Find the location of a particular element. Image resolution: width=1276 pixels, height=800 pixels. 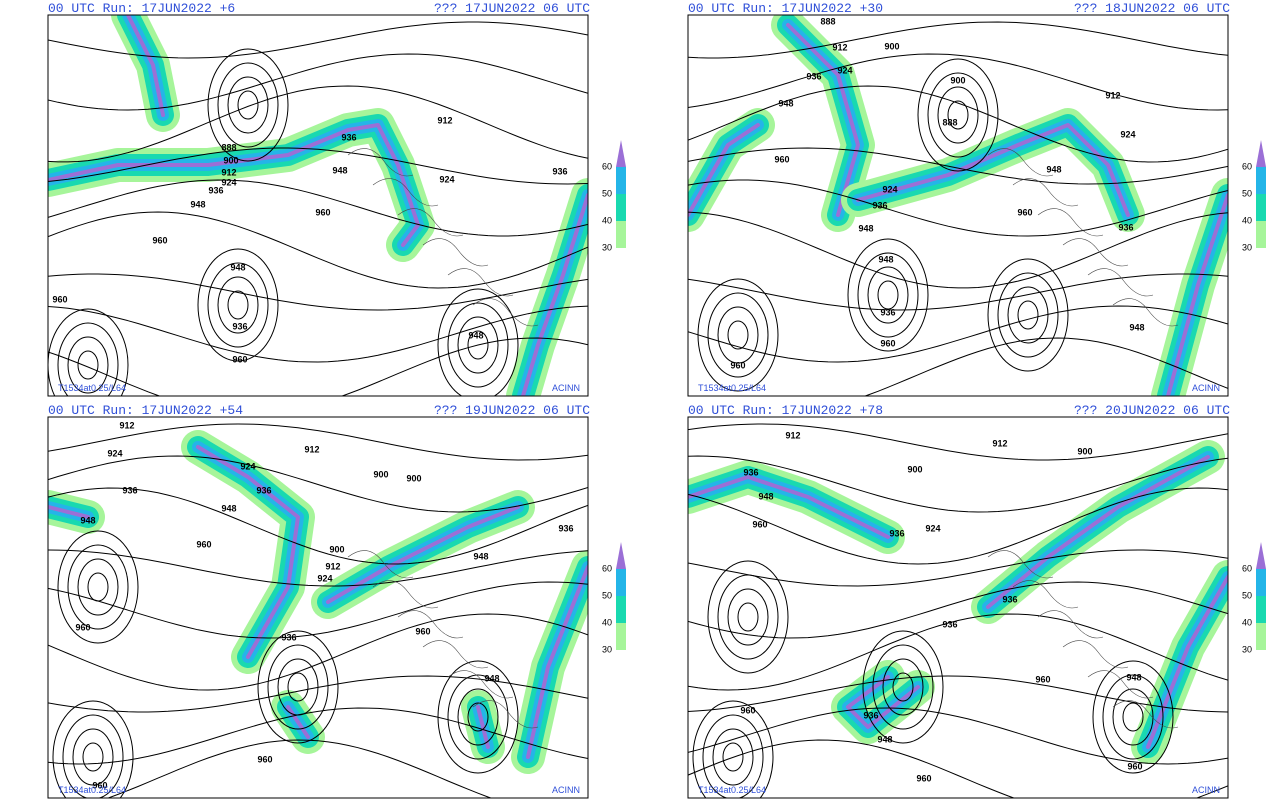

colorbar-label: 60 is located at coordinates (607, 166).